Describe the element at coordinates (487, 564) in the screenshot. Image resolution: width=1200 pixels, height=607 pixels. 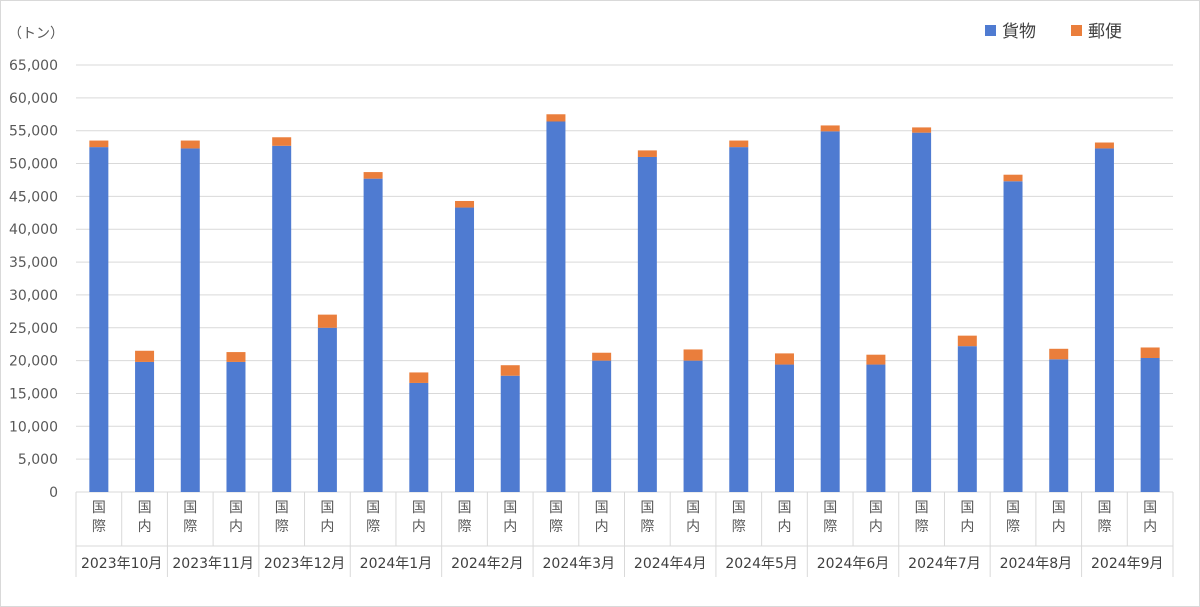
I see `x-month-label: 2024年2月` at that location.